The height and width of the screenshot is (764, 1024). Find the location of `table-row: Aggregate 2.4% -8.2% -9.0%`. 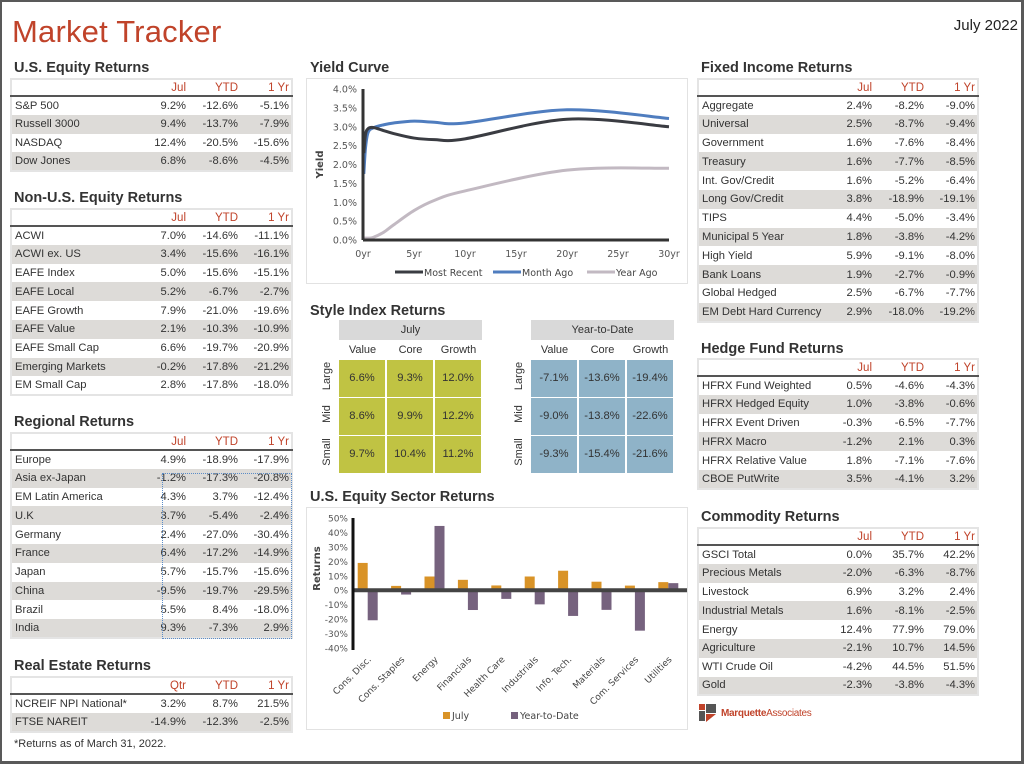

table-row: Aggregate 2.4% -8.2% -9.0% is located at coordinates (838, 105).